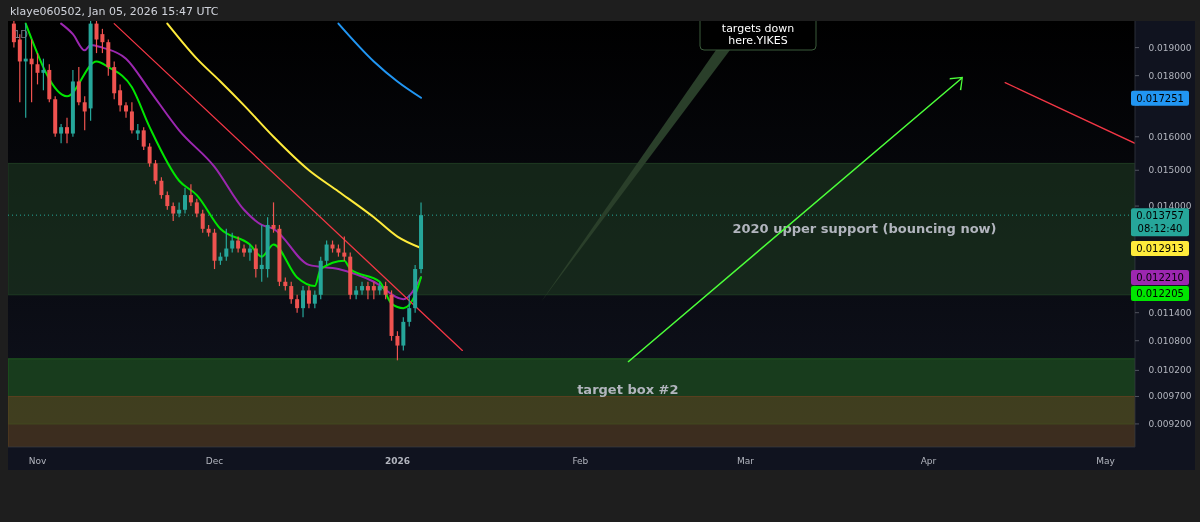 The image size is (1200, 522). I want to click on text: 0.012210, so click(1160, 278).